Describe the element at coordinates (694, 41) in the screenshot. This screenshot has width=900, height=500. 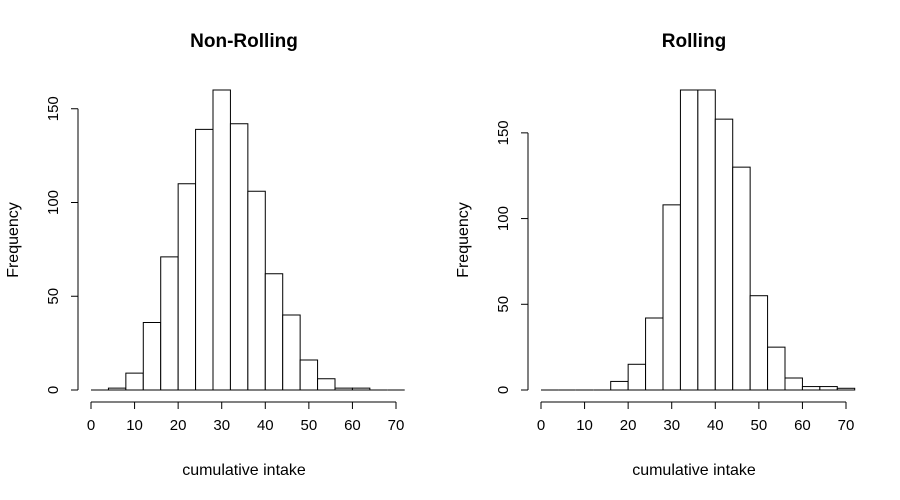
I see `chart-title: Rolling` at that location.